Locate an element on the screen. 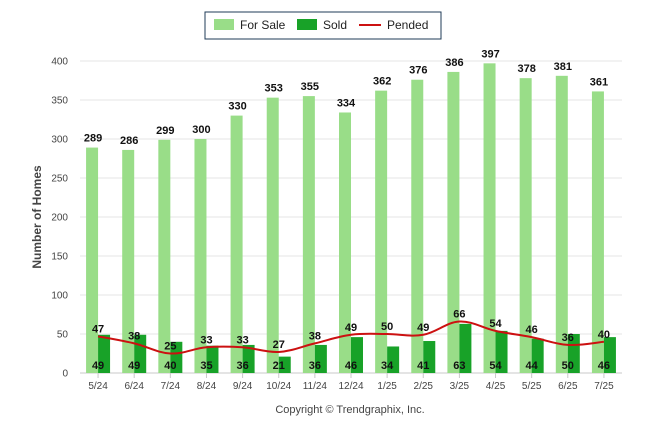 The width and height of the screenshot is (646, 434). y-tick-label: 100 is located at coordinates (59, 296).